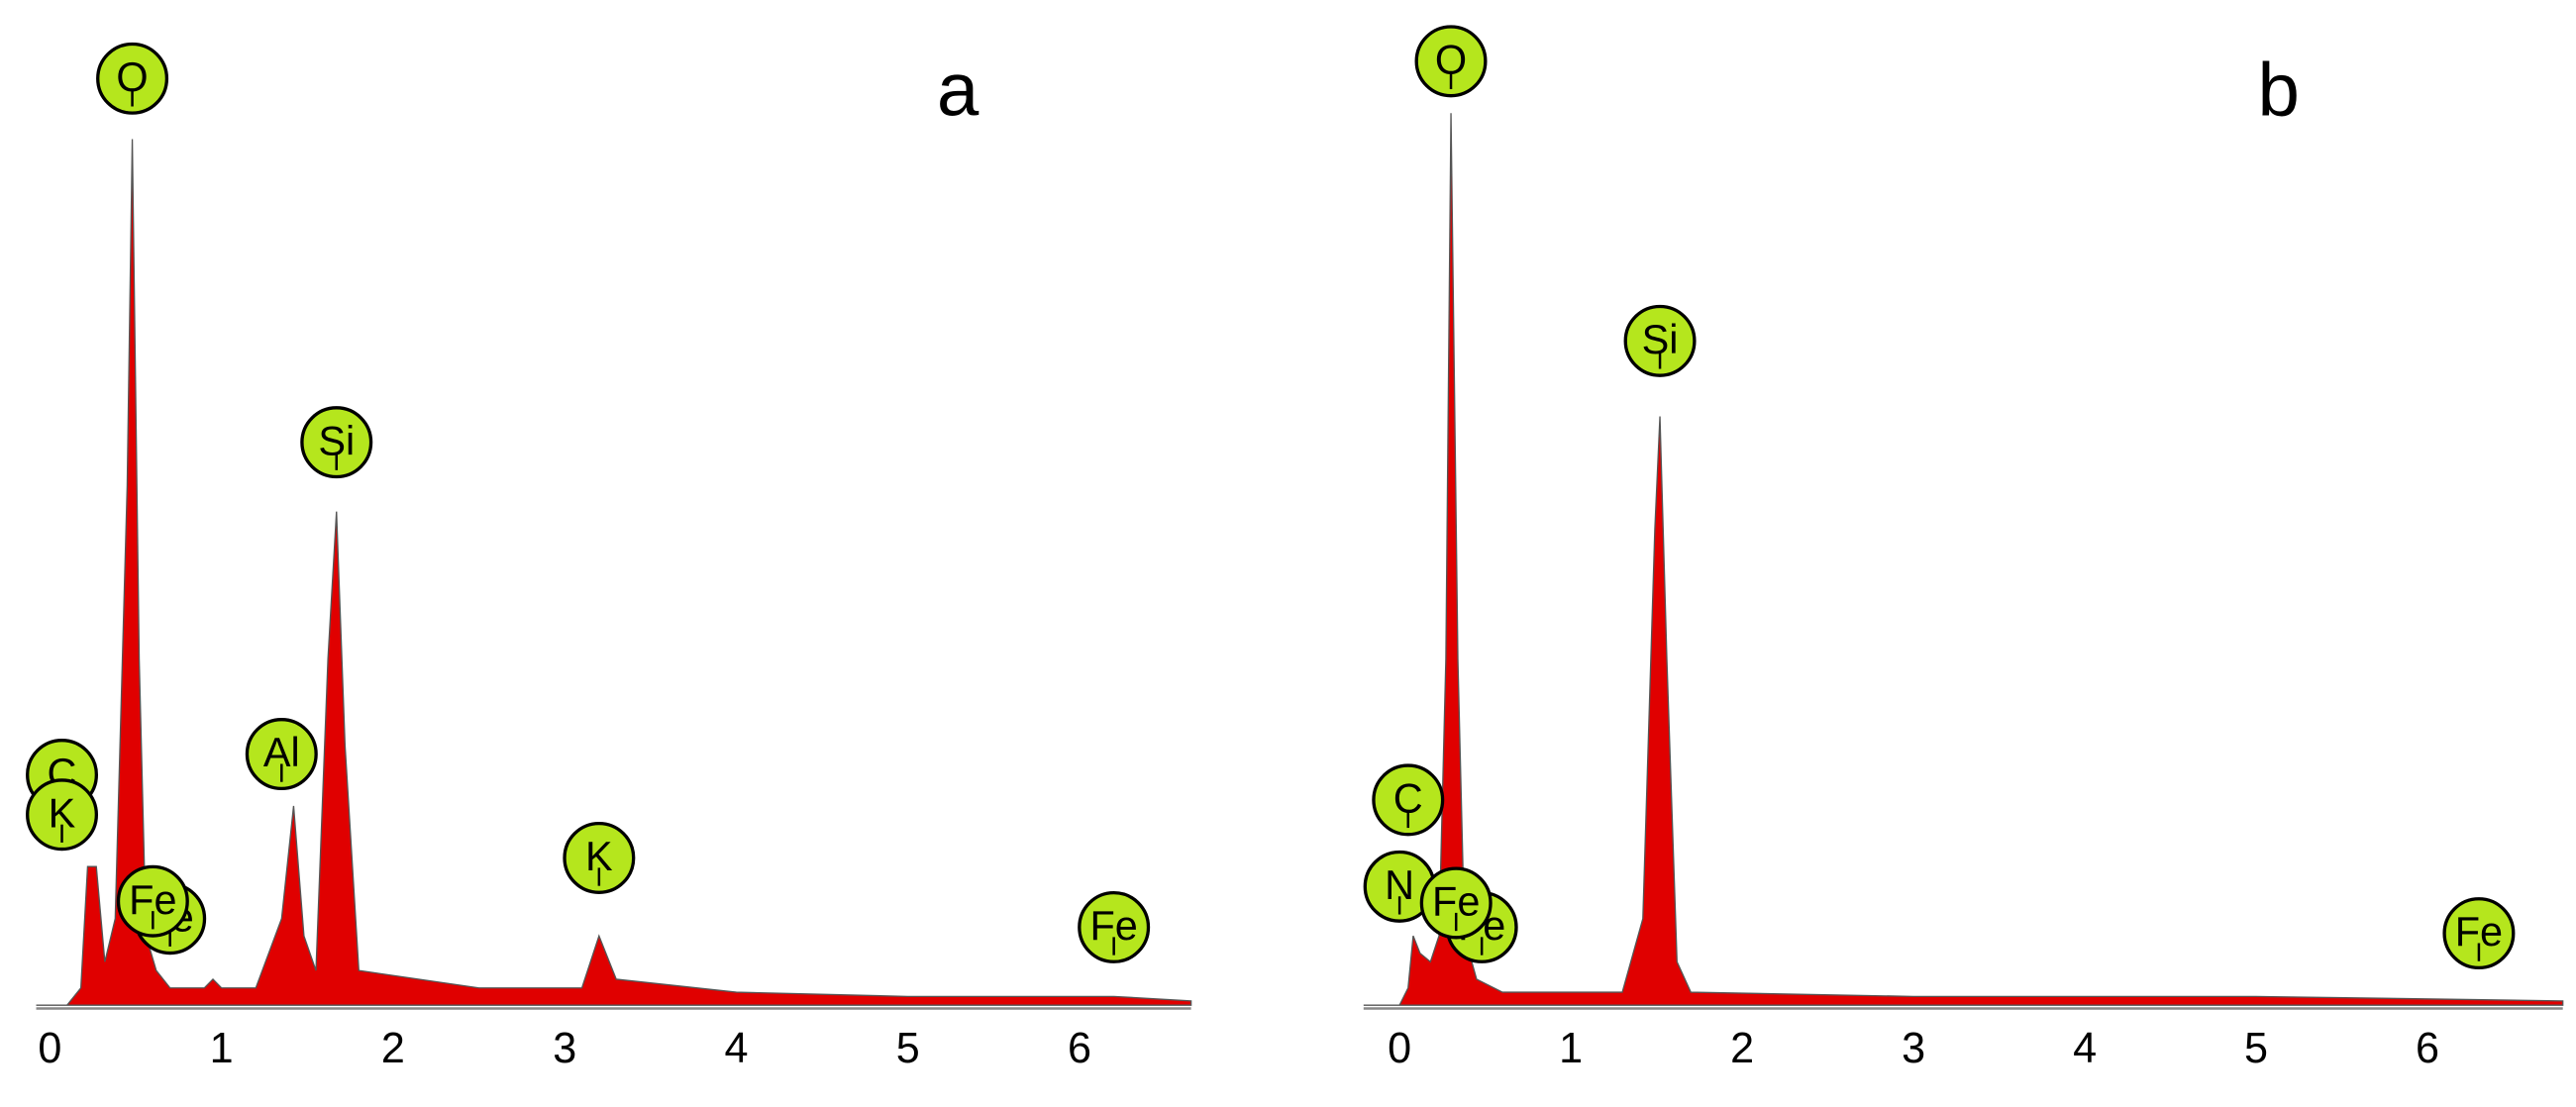 The height and width of the screenshot is (1107, 2576). Describe the element at coordinates (958, 90) in the screenshot. I see `panel-label: a` at that location.